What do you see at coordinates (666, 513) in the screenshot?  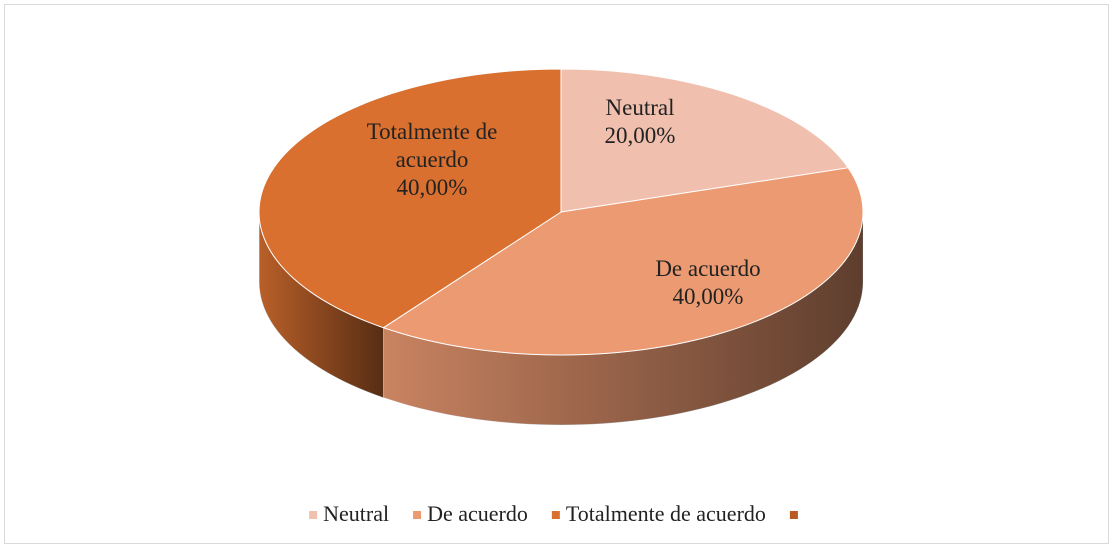 I see `legend-label: Totalmente de acuerdo` at bounding box center [666, 513].